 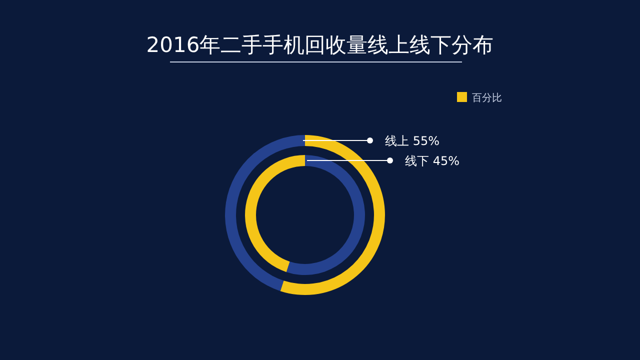 What do you see at coordinates (432, 161) in the screenshot?
I see `text: 线下 45%` at bounding box center [432, 161].